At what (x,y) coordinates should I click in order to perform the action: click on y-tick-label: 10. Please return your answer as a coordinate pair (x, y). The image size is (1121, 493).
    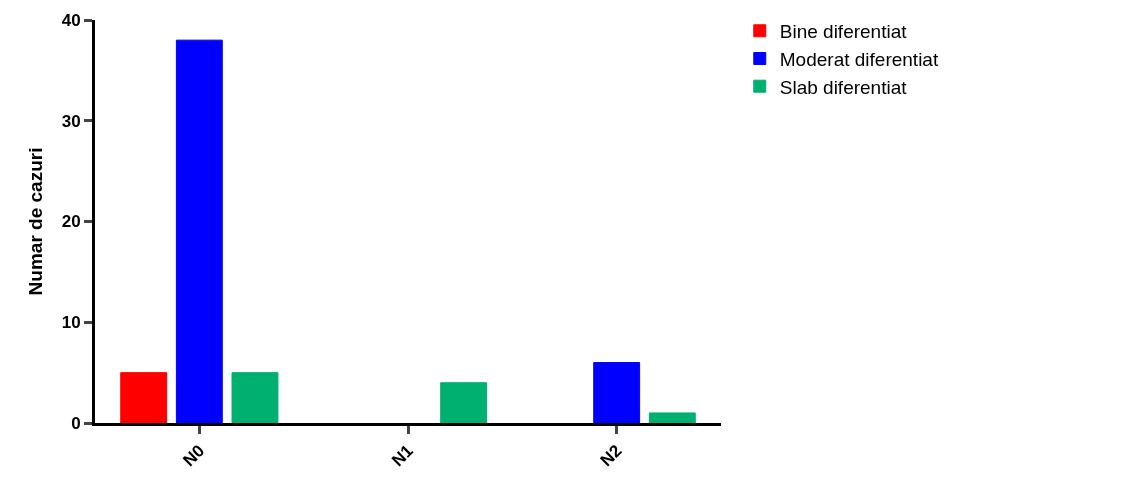
    Looking at the image, I should click on (71, 323).